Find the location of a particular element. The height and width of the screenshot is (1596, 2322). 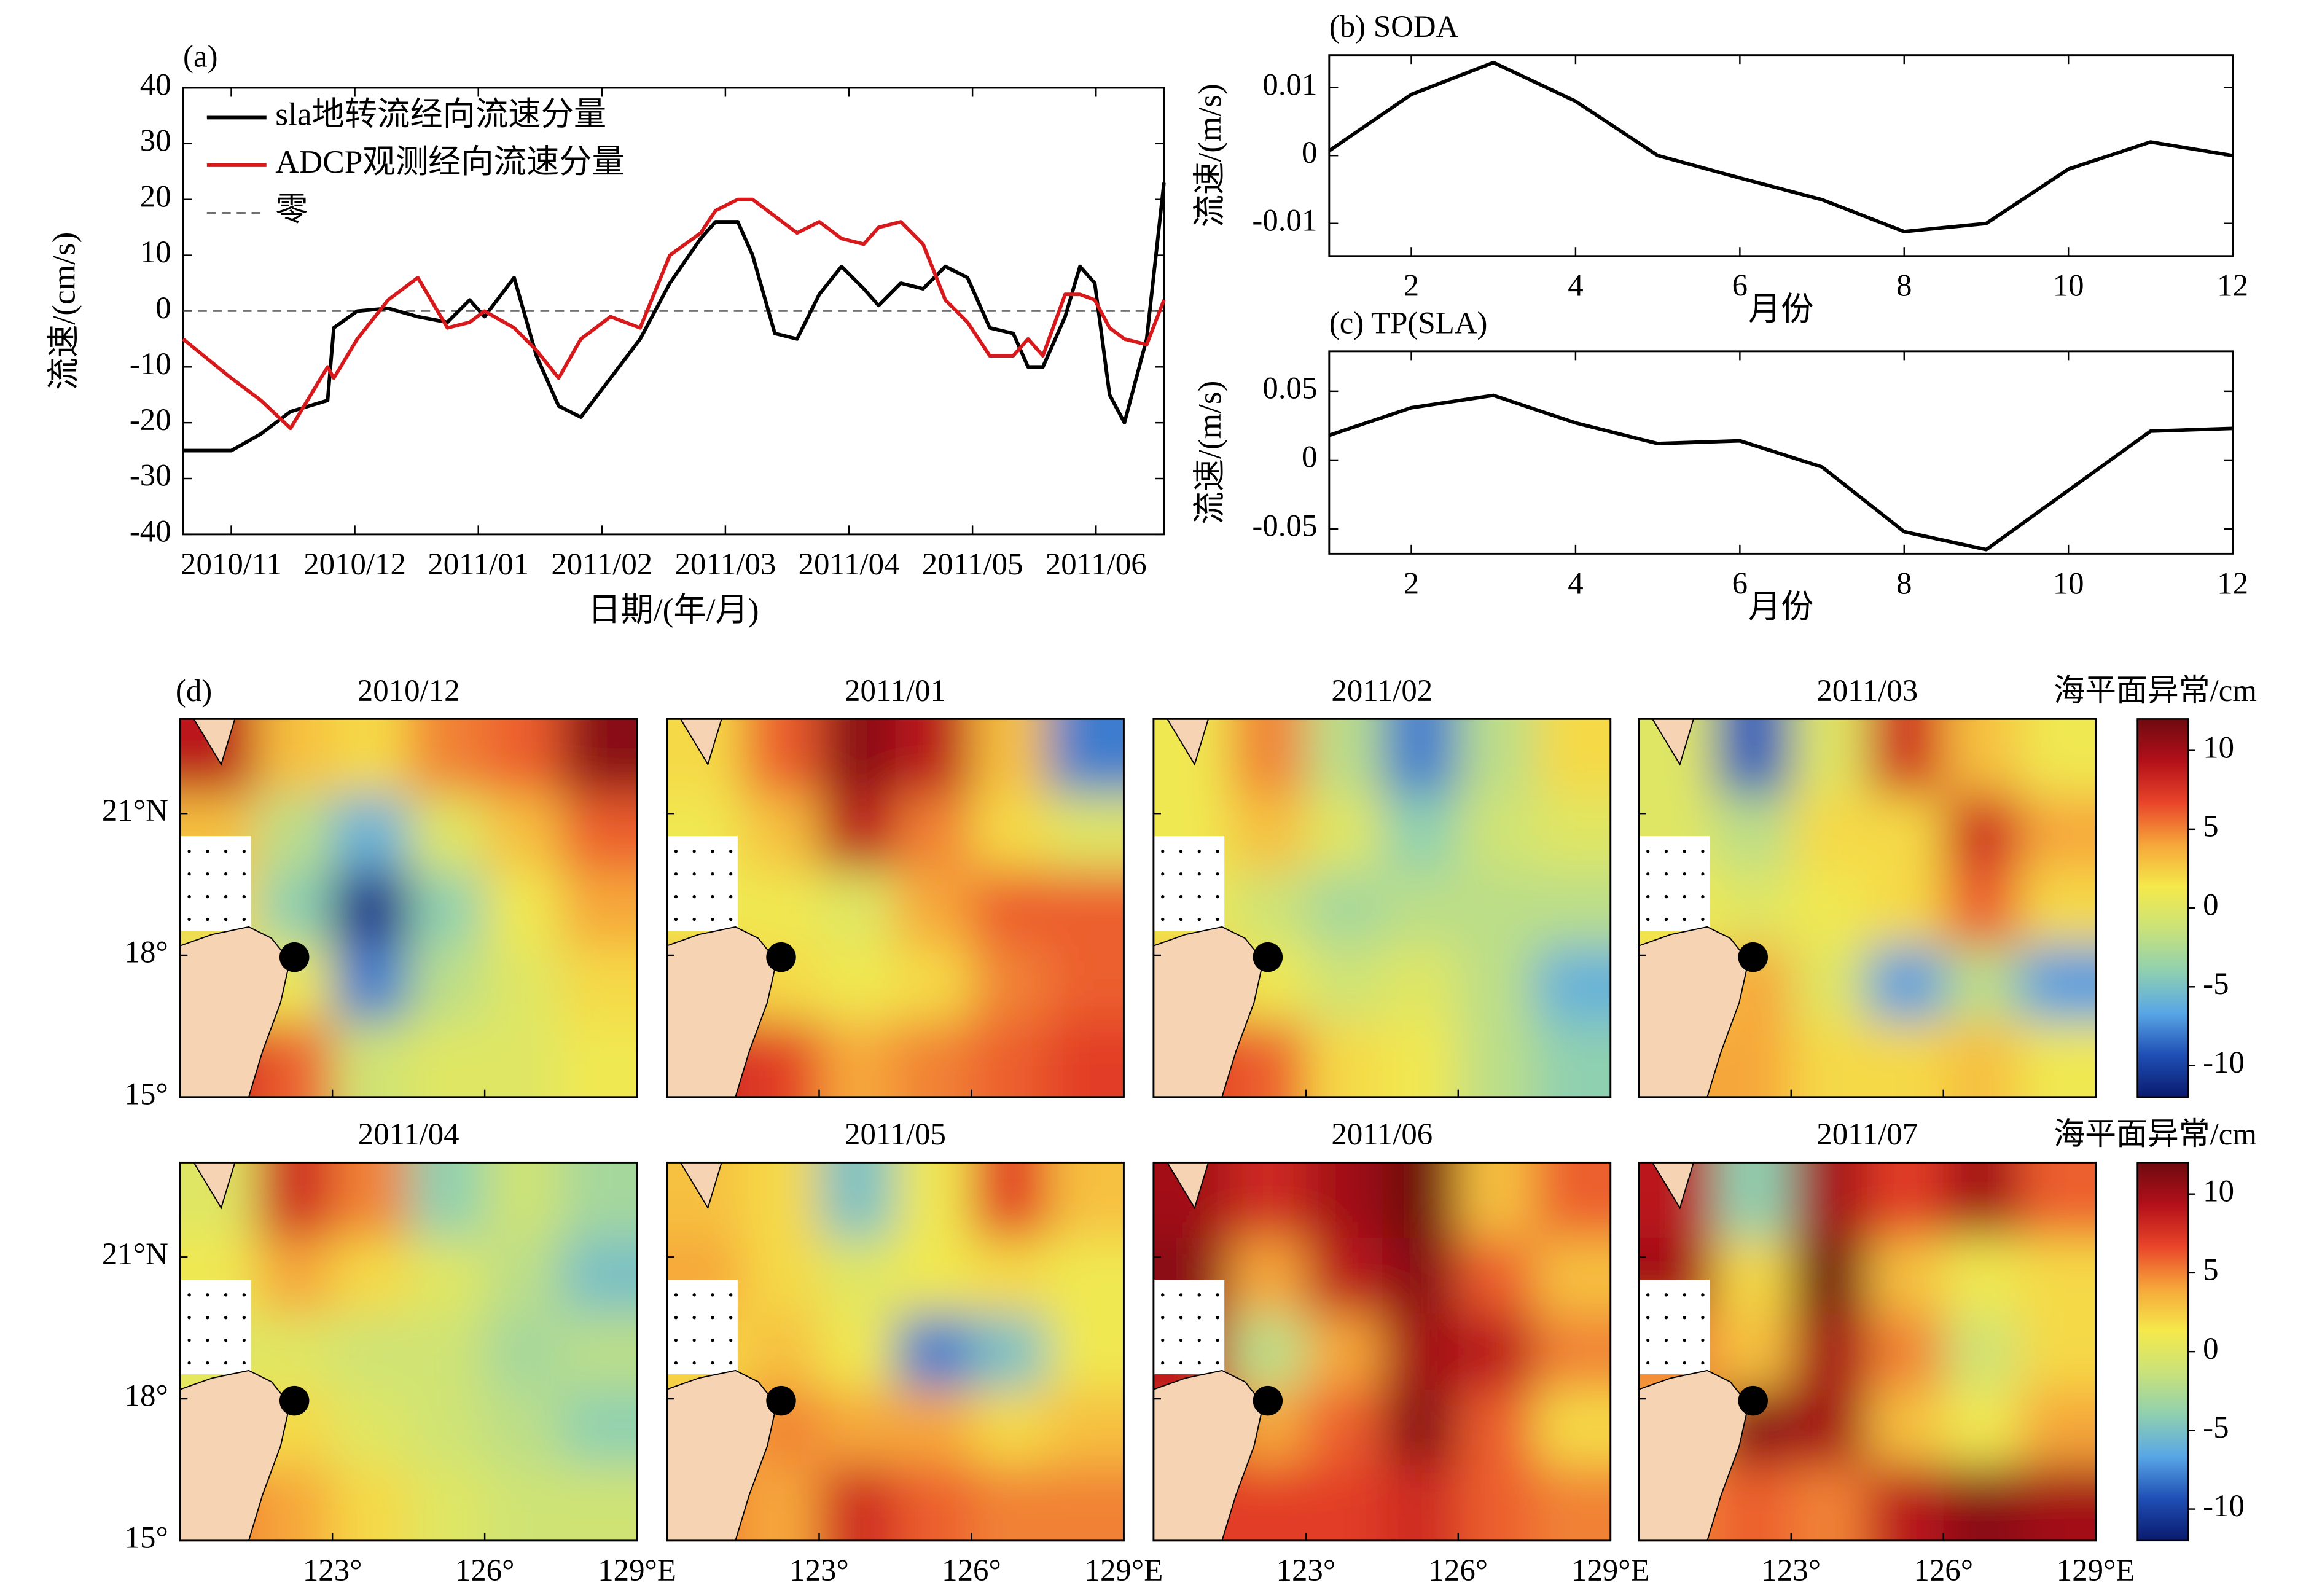

y-tick-label: 21°N is located at coordinates (135, 1254).